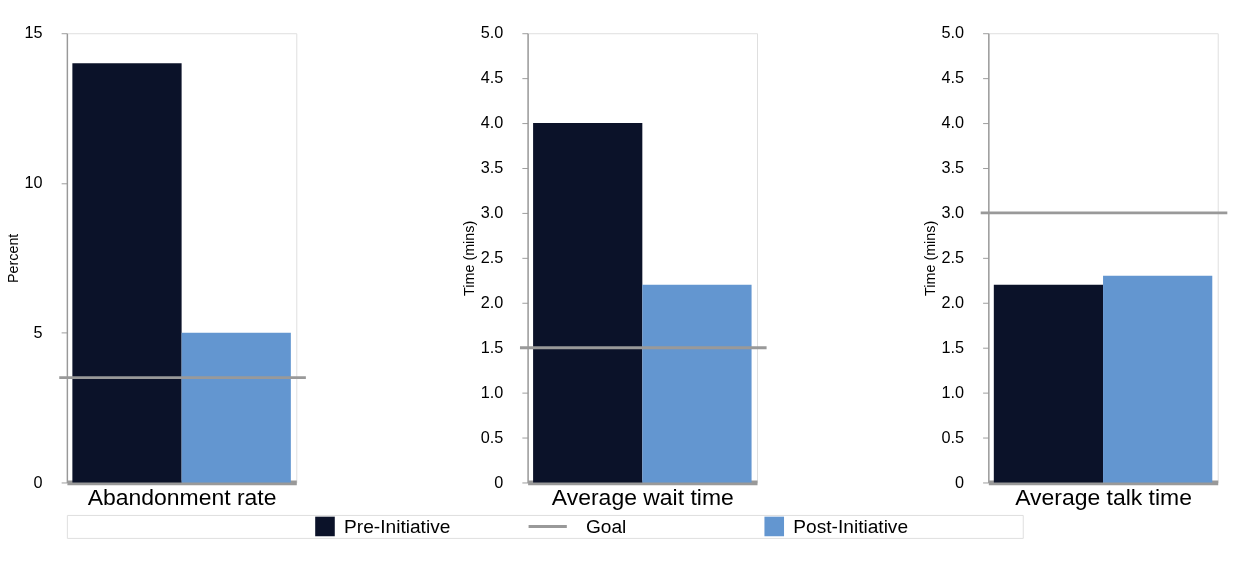  I want to click on legend-label: Goal, so click(606, 527).